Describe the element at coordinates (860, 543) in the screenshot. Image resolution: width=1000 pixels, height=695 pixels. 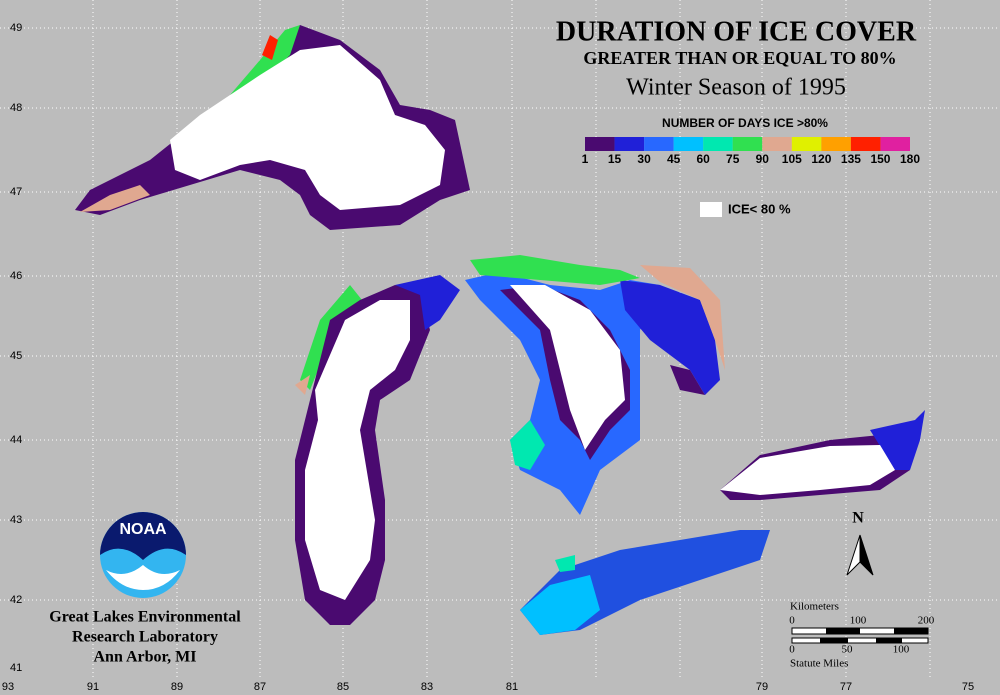
I see `north-arrow: N` at that location.